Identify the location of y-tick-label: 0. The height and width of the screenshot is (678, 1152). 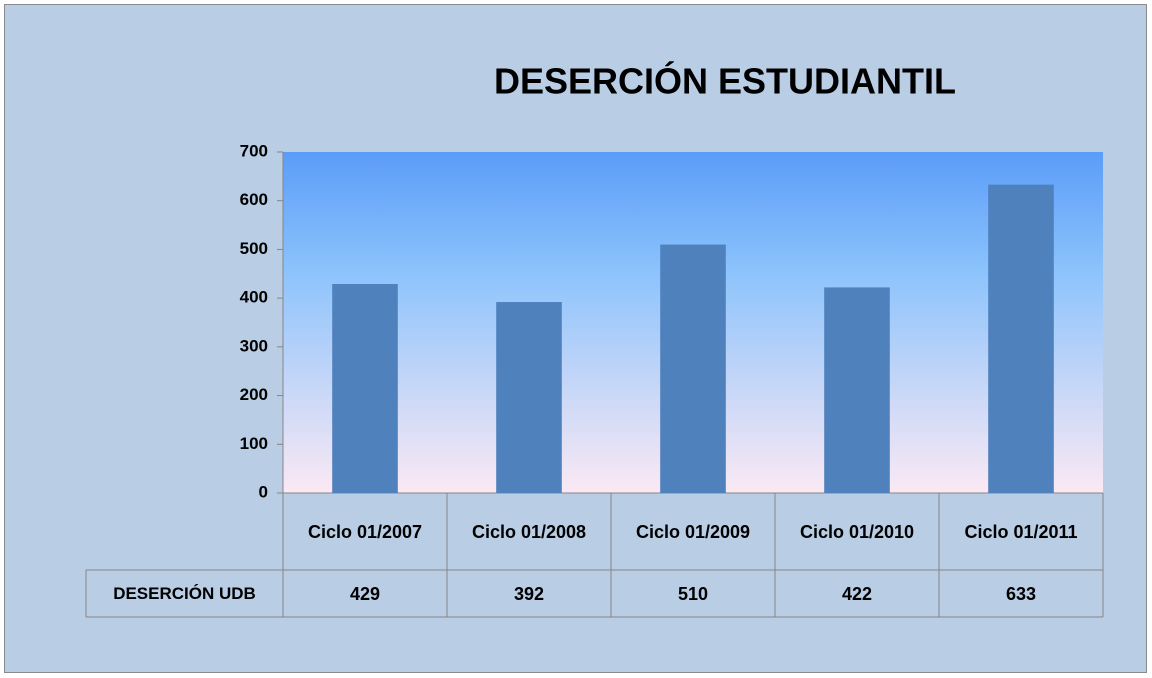
(263, 491).